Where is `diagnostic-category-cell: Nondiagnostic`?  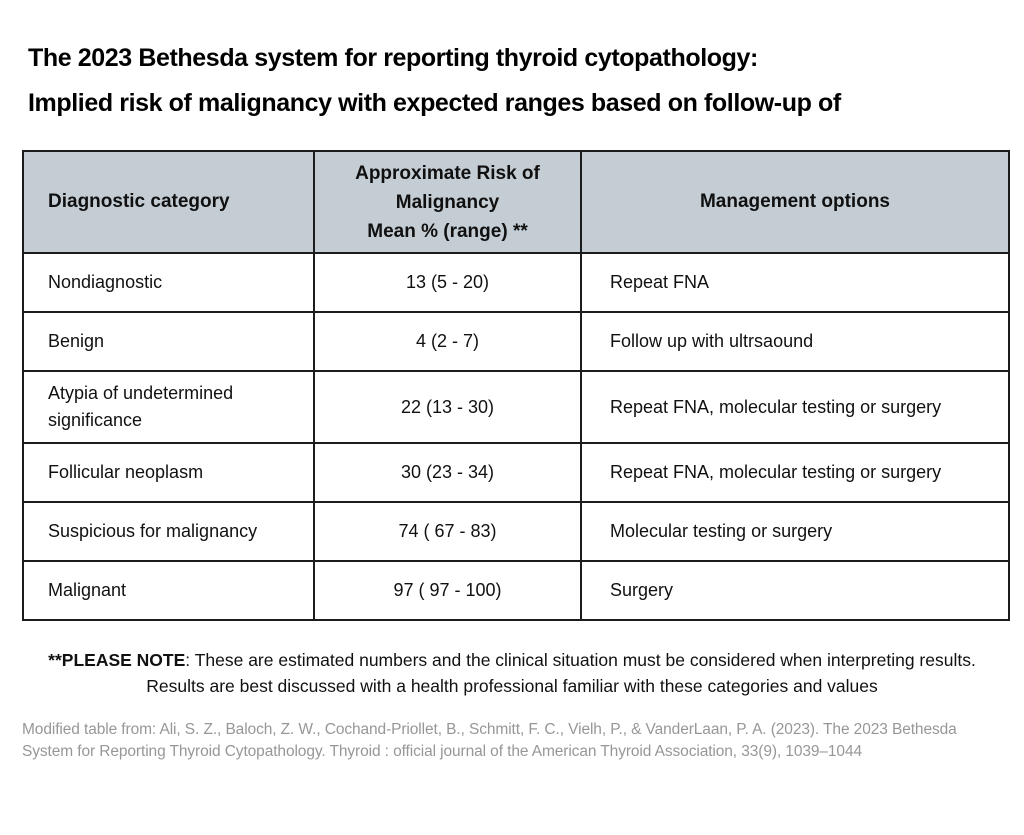
diagnostic-category-cell: Nondiagnostic is located at coordinates (168, 282).